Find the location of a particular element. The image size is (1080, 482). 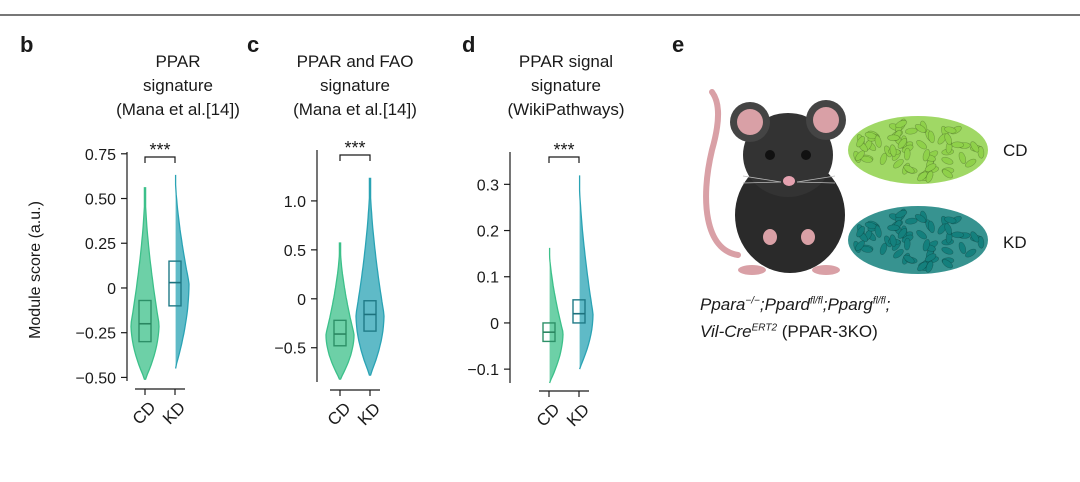

y-tick-label: −0.5 is located at coordinates (290, 349).